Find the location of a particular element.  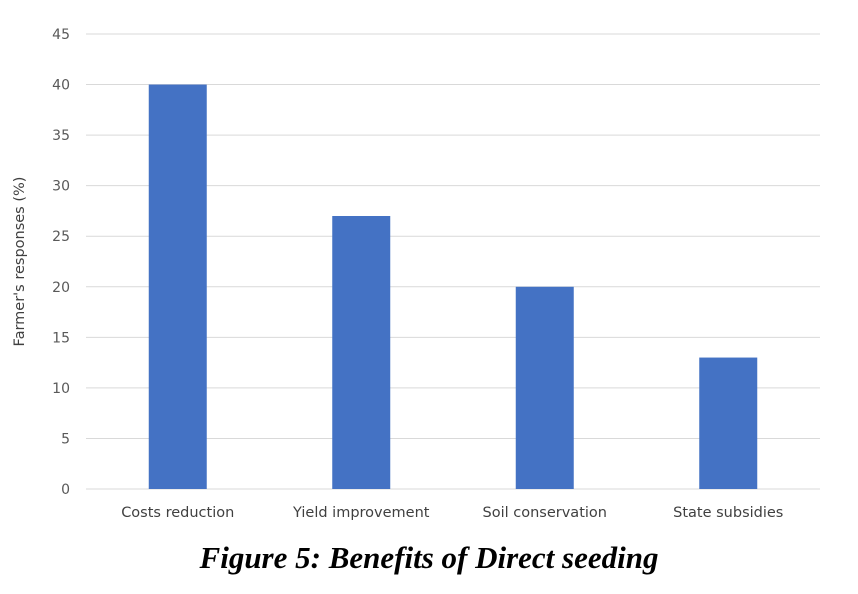

bar-yield-improvement is located at coordinates (361, 352).